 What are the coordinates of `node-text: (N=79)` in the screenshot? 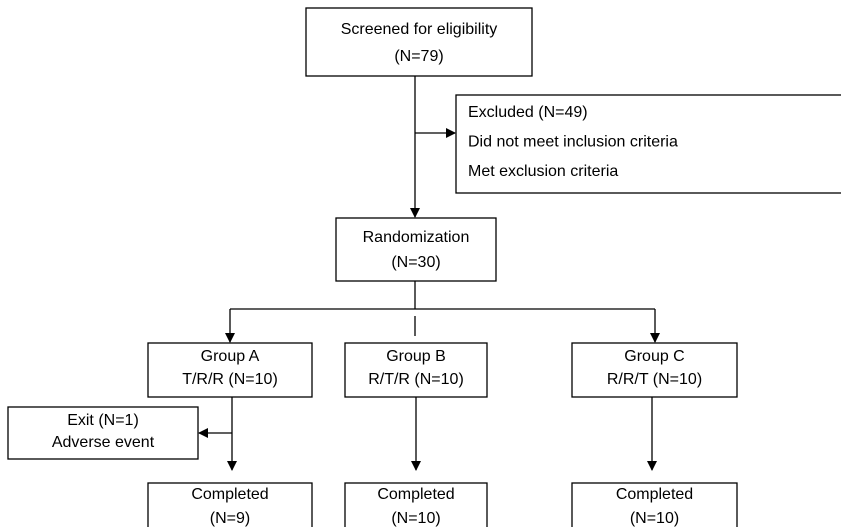 It's located at (418, 56).